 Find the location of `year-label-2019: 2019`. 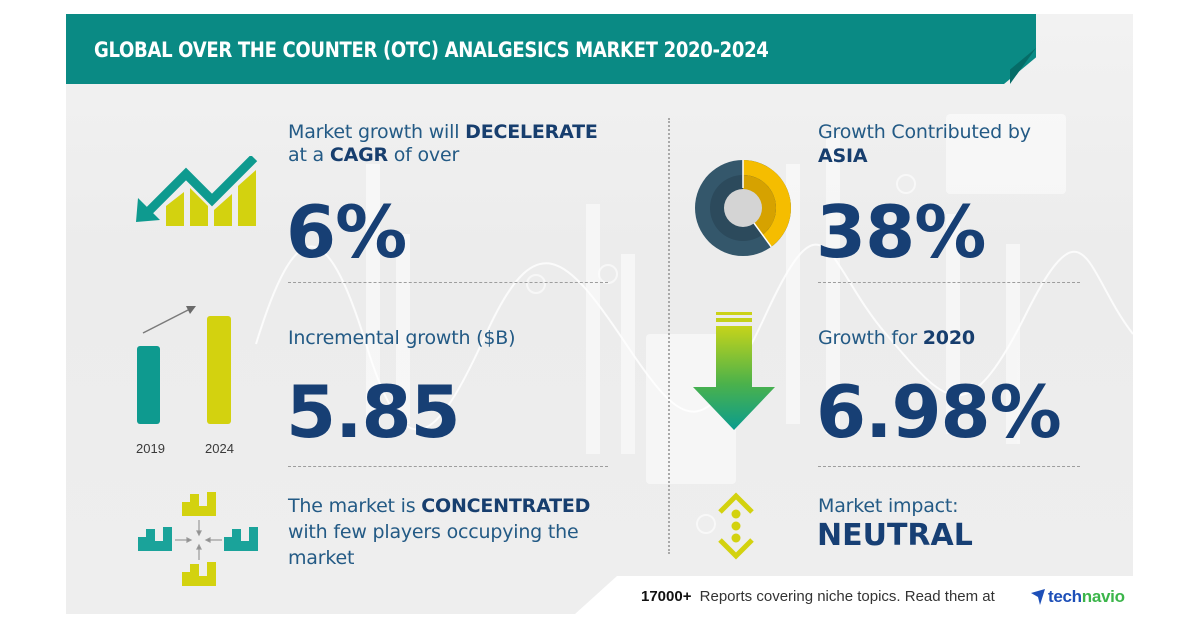

year-label-2019: 2019 is located at coordinates (150, 448).